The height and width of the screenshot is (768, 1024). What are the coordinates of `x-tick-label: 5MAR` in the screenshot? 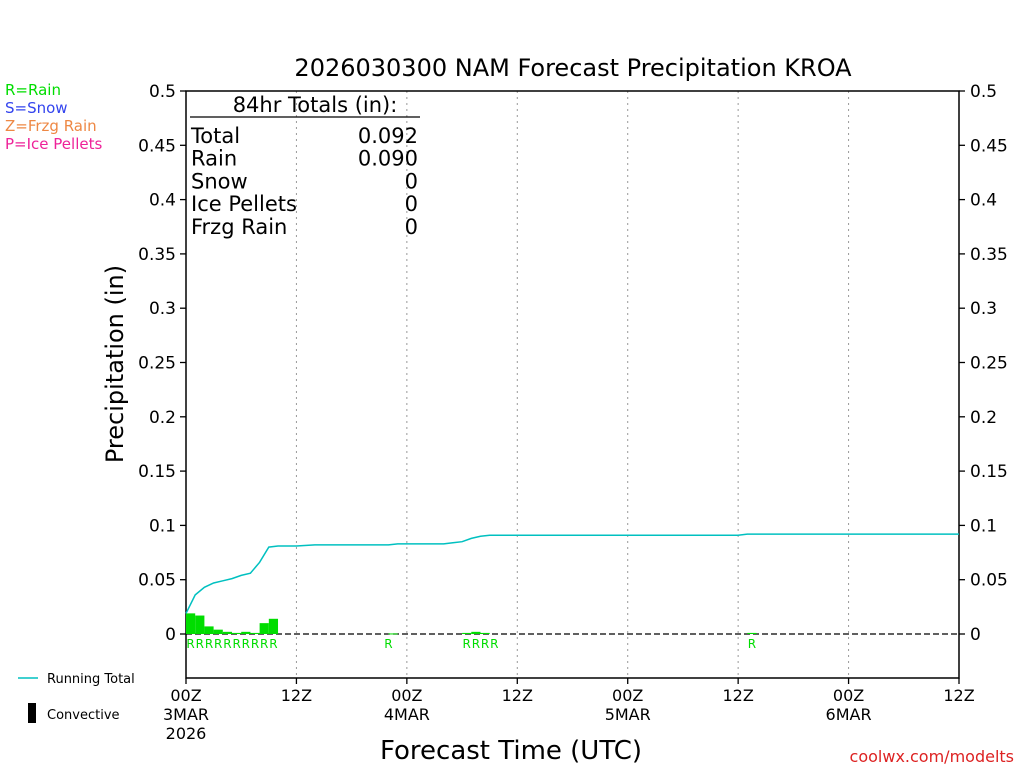 It's located at (628, 714).